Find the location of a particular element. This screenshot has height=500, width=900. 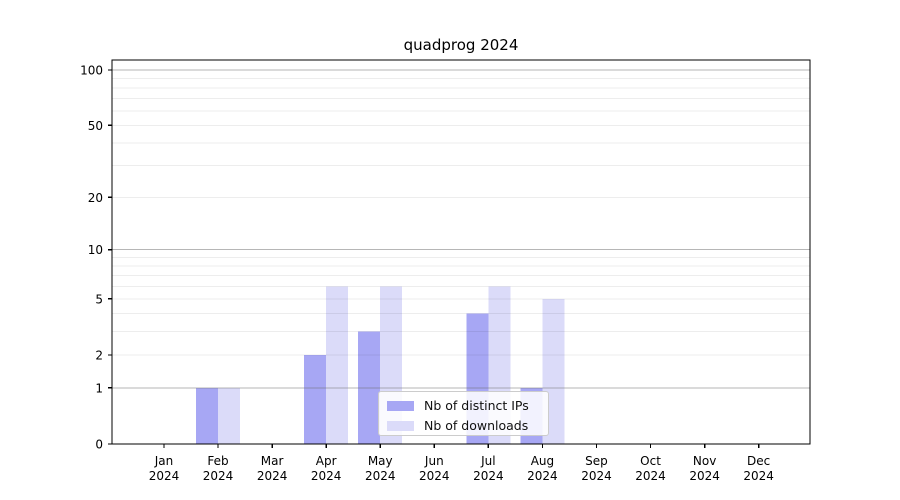

legend-label-downloads: Nb of downloads is located at coordinates (476, 425).